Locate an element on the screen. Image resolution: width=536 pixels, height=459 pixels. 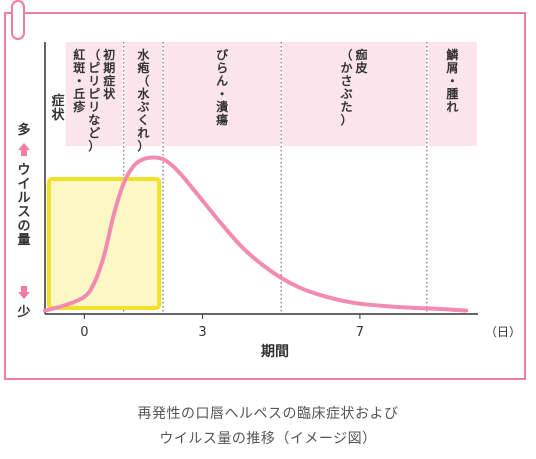
phase-label-4-0: 鱗屑・腫れ is located at coordinates (452, 80).